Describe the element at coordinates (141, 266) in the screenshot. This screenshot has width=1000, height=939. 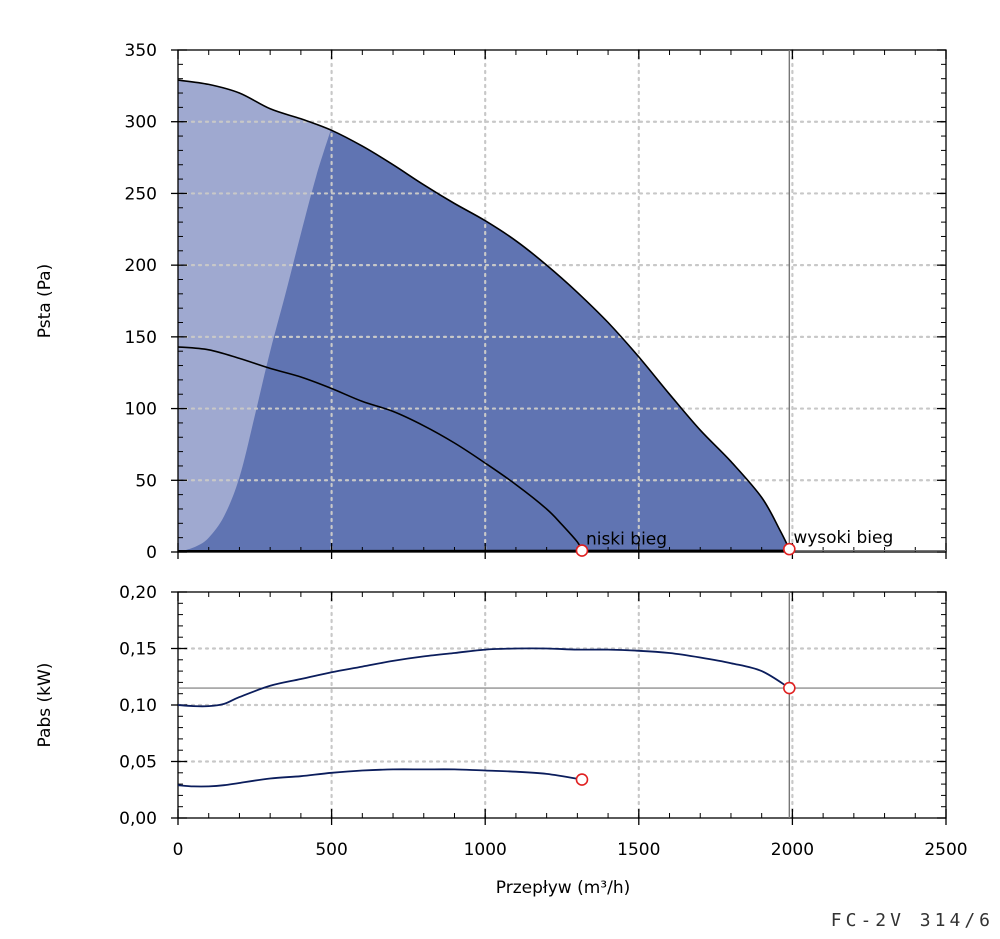
I see `pressure-y-tick-label: 200` at that location.